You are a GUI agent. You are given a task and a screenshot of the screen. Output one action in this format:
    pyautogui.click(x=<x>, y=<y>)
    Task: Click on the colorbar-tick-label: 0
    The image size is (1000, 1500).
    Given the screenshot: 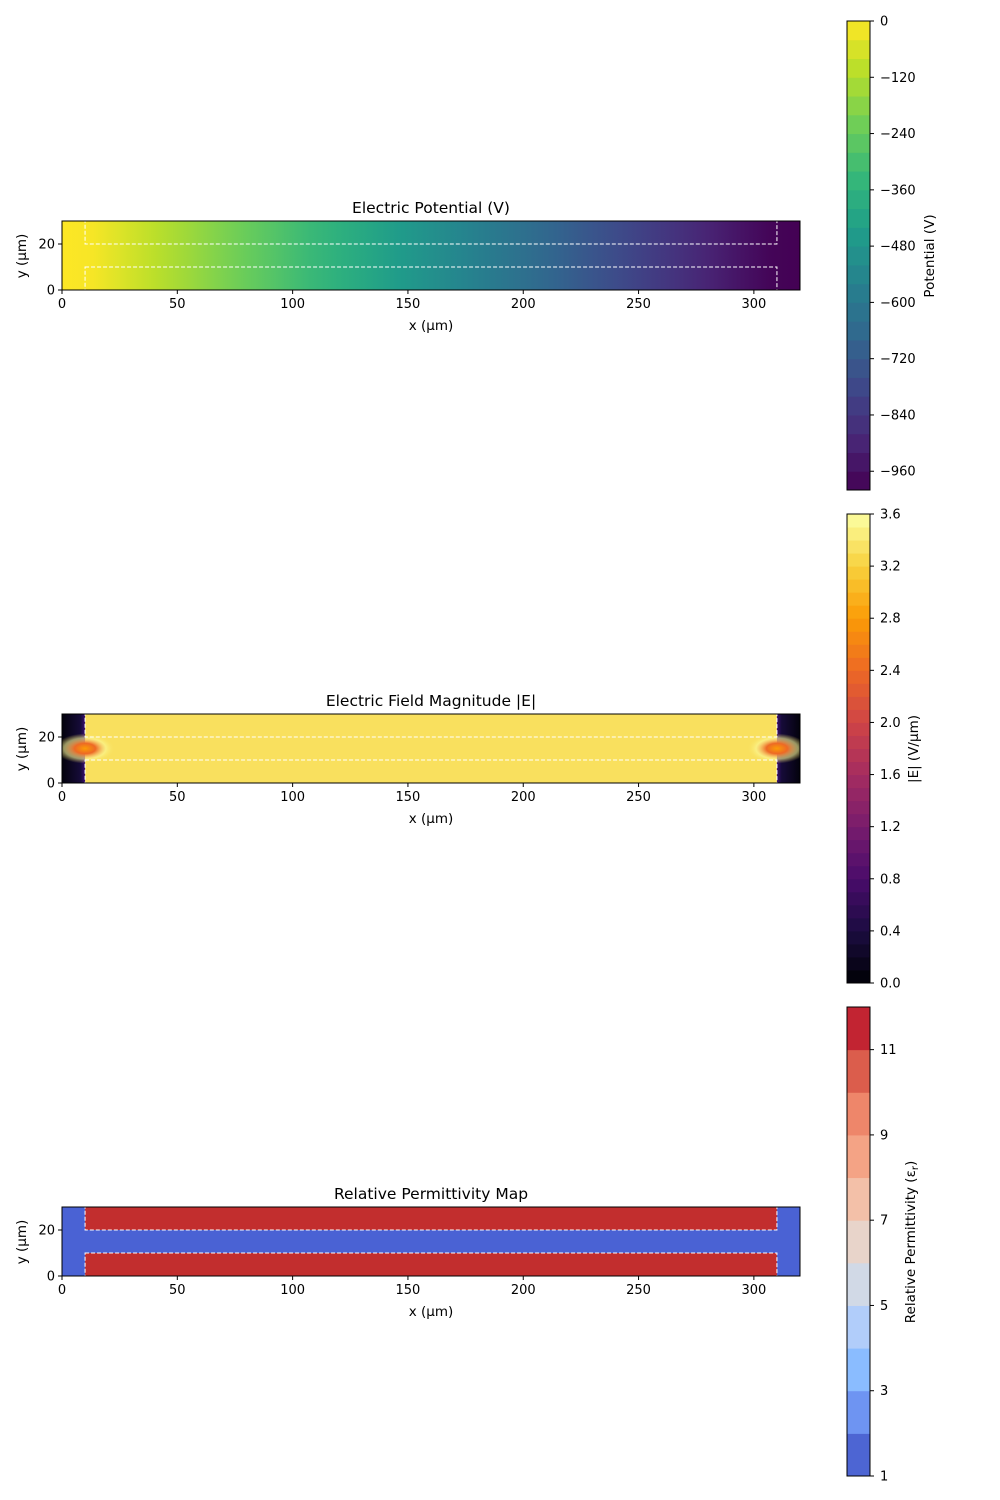 What is the action you would take?
    pyautogui.click(x=884, y=22)
    